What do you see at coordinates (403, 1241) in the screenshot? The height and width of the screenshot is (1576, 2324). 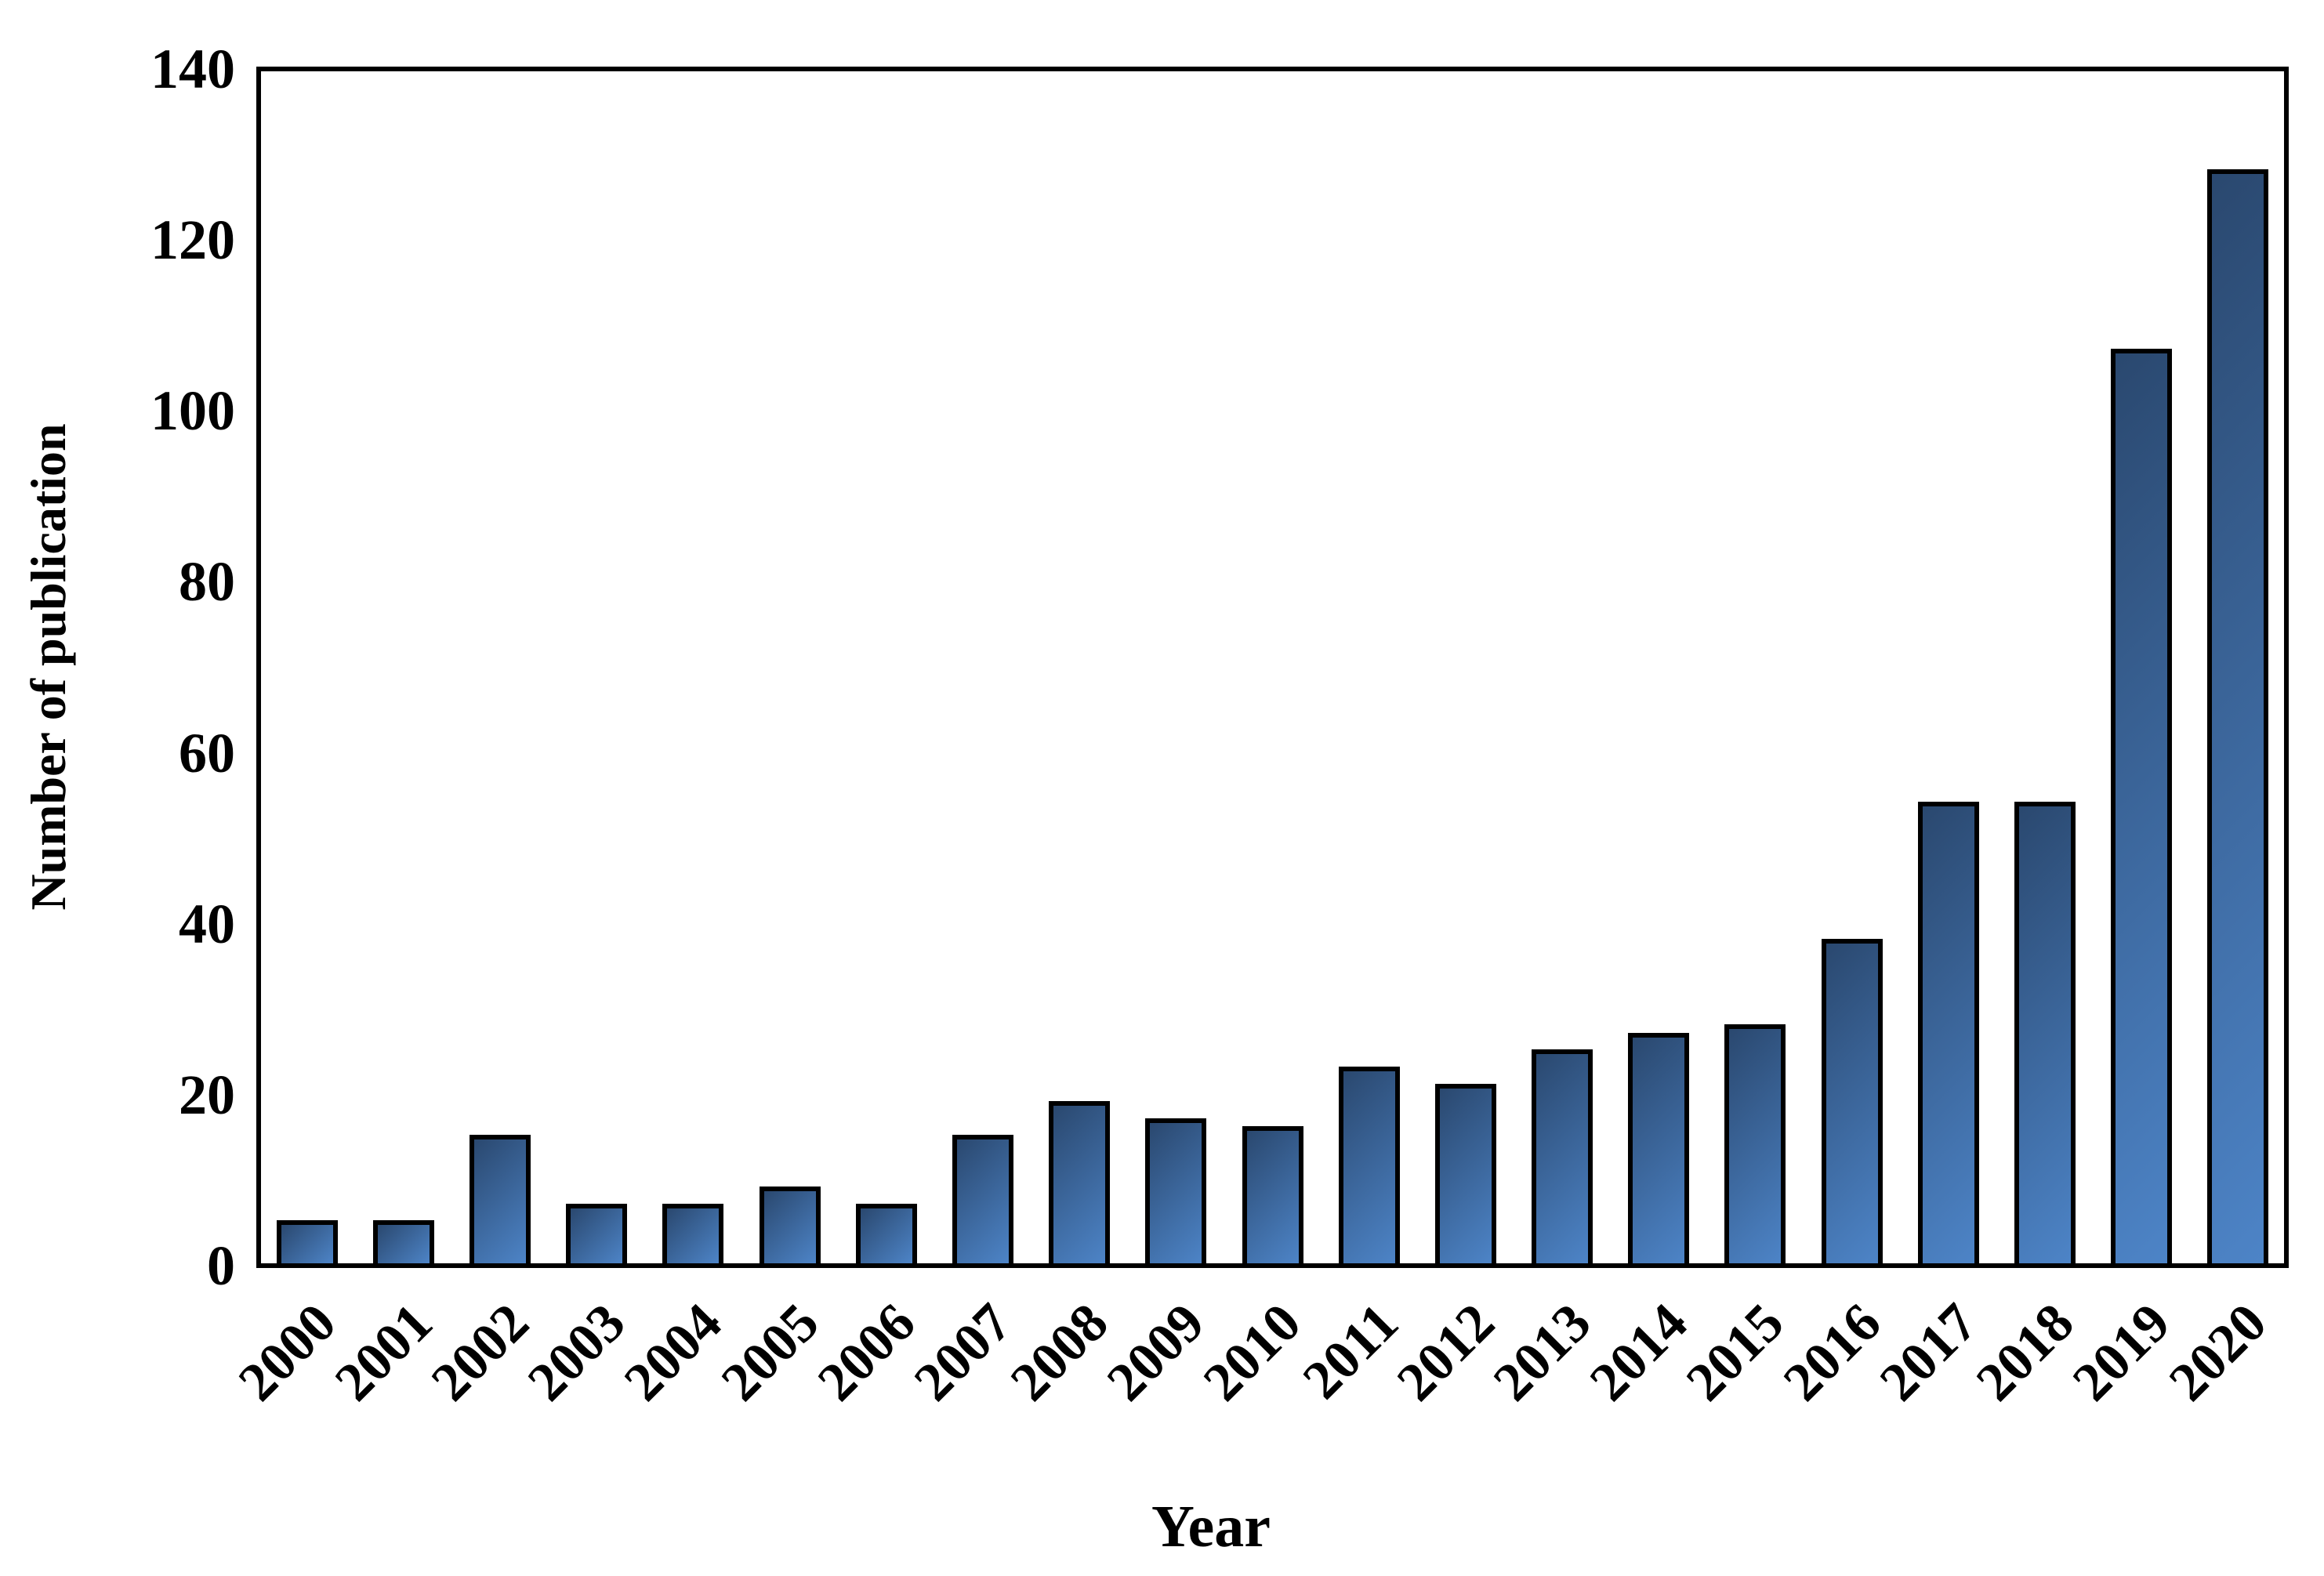 I see `bar-2001` at bounding box center [403, 1241].